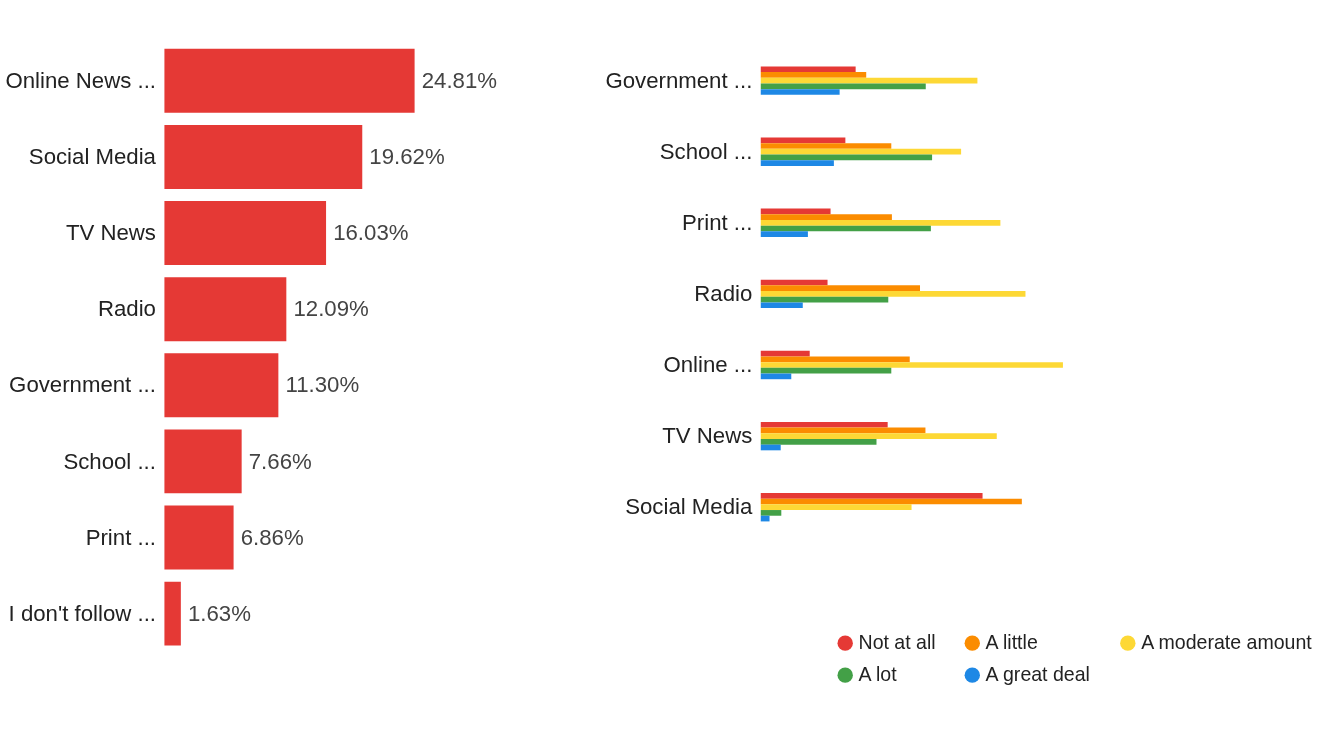 Image resolution: width=1318 pixels, height=738 pixels. What do you see at coordinates (1011, 642) in the screenshot?
I see `legend-label: A little` at bounding box center [1011, 642].